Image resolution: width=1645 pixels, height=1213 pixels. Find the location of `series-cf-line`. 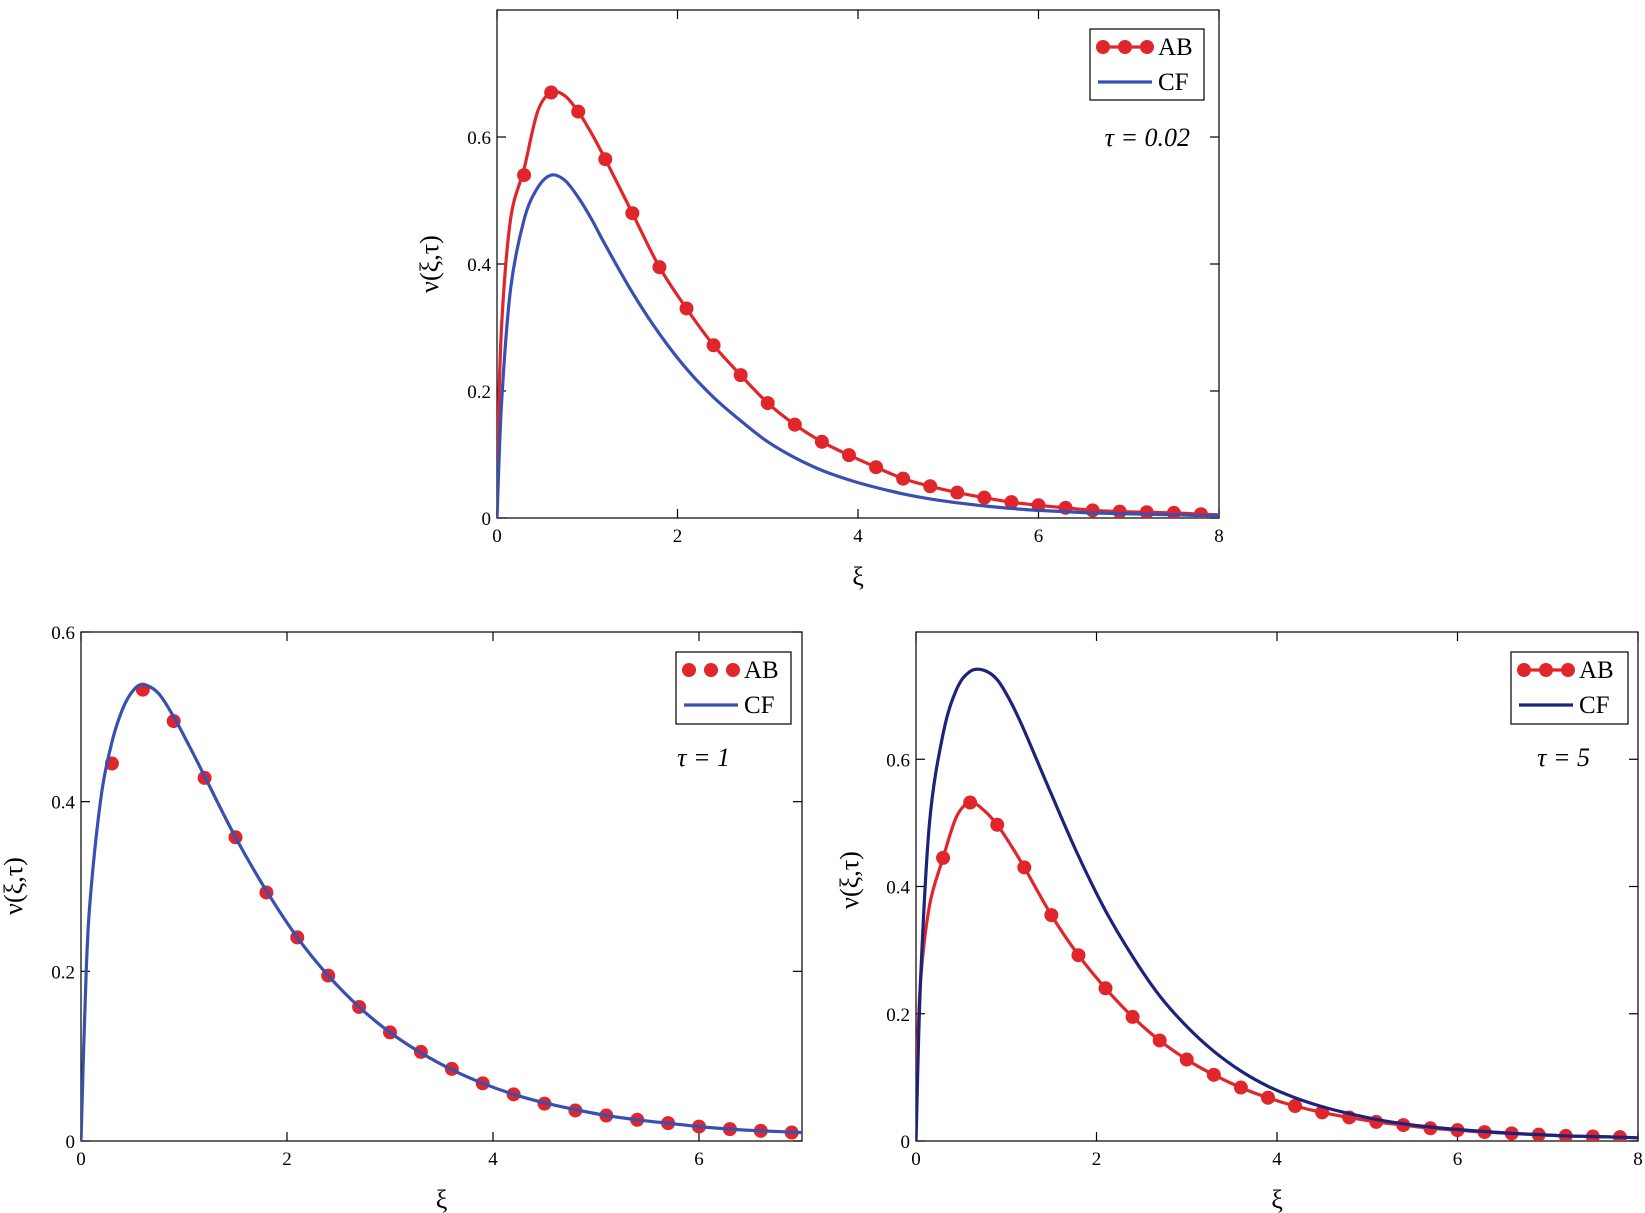

series-cf-line is located at coordinates (858, 345).